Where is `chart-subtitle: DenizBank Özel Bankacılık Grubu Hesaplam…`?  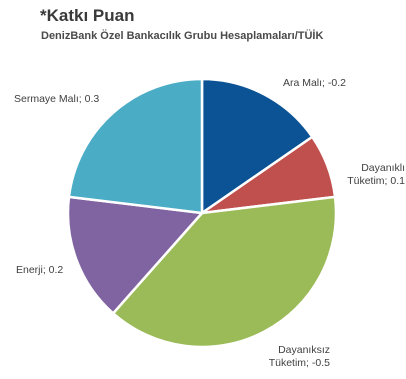 chart-subtitle: DenizBank Özel Bankacılık Grubu Hesaplam… is located at coordinates (182, 36).